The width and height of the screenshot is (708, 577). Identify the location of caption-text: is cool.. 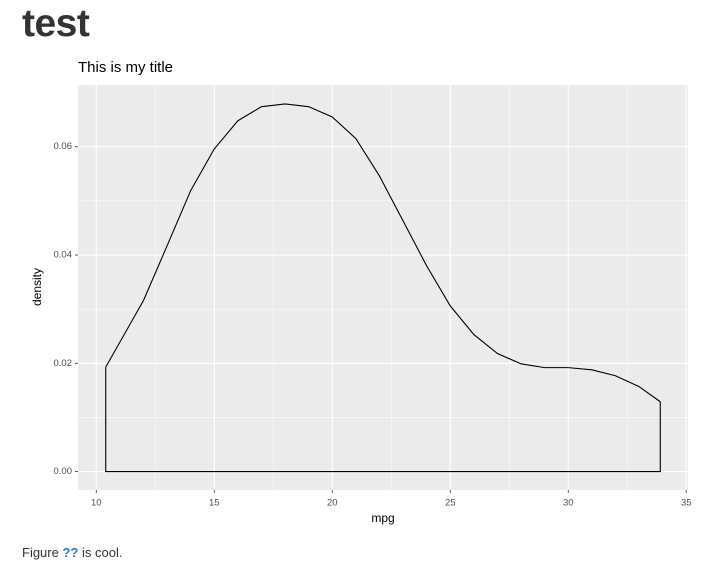
(102, 552).